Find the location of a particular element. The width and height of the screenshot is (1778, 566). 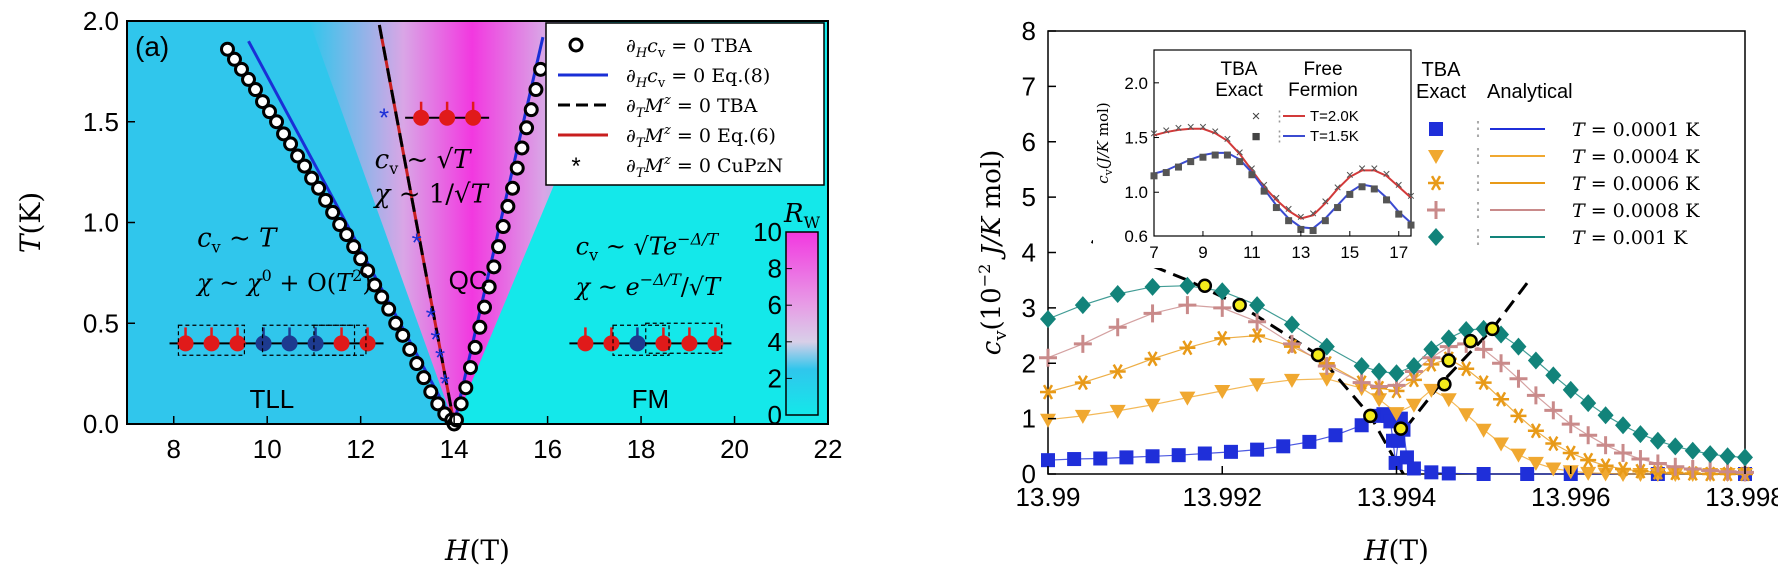

inset-legend-label: T=2.0K is located at coordinates (1334, 116).